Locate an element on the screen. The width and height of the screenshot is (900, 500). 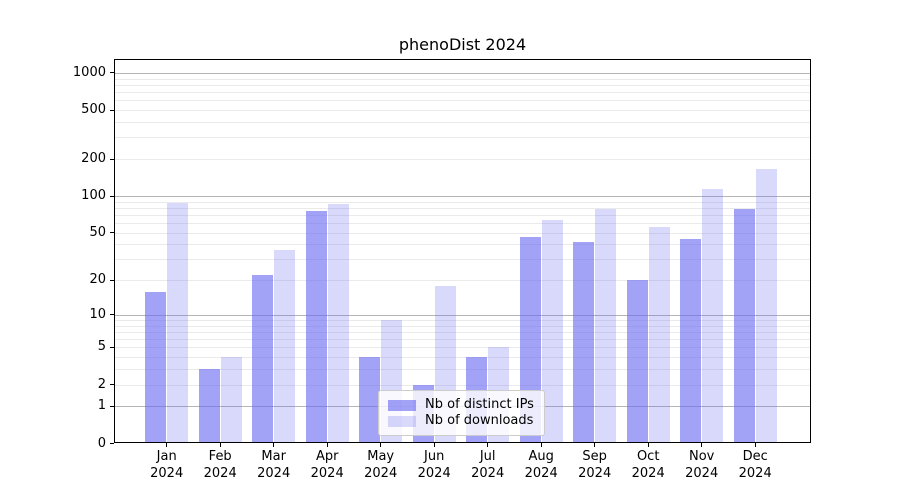
x-tick-label: Jun 2024 is located at coordinates (434, 465).